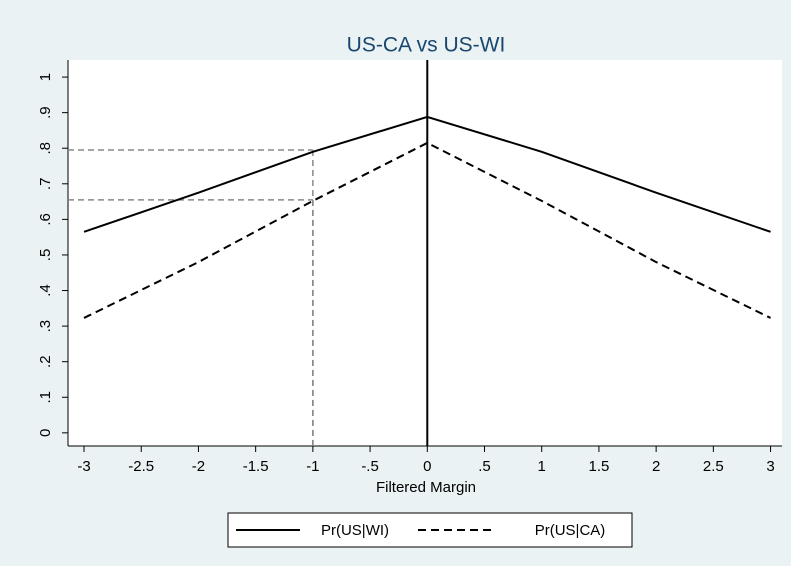 The width and height of the screenshot is (791, 566). Describe the element at coordinates (426, 45) in the screenshot. I see `chart-title: US-CA vs US-WI` at that location.